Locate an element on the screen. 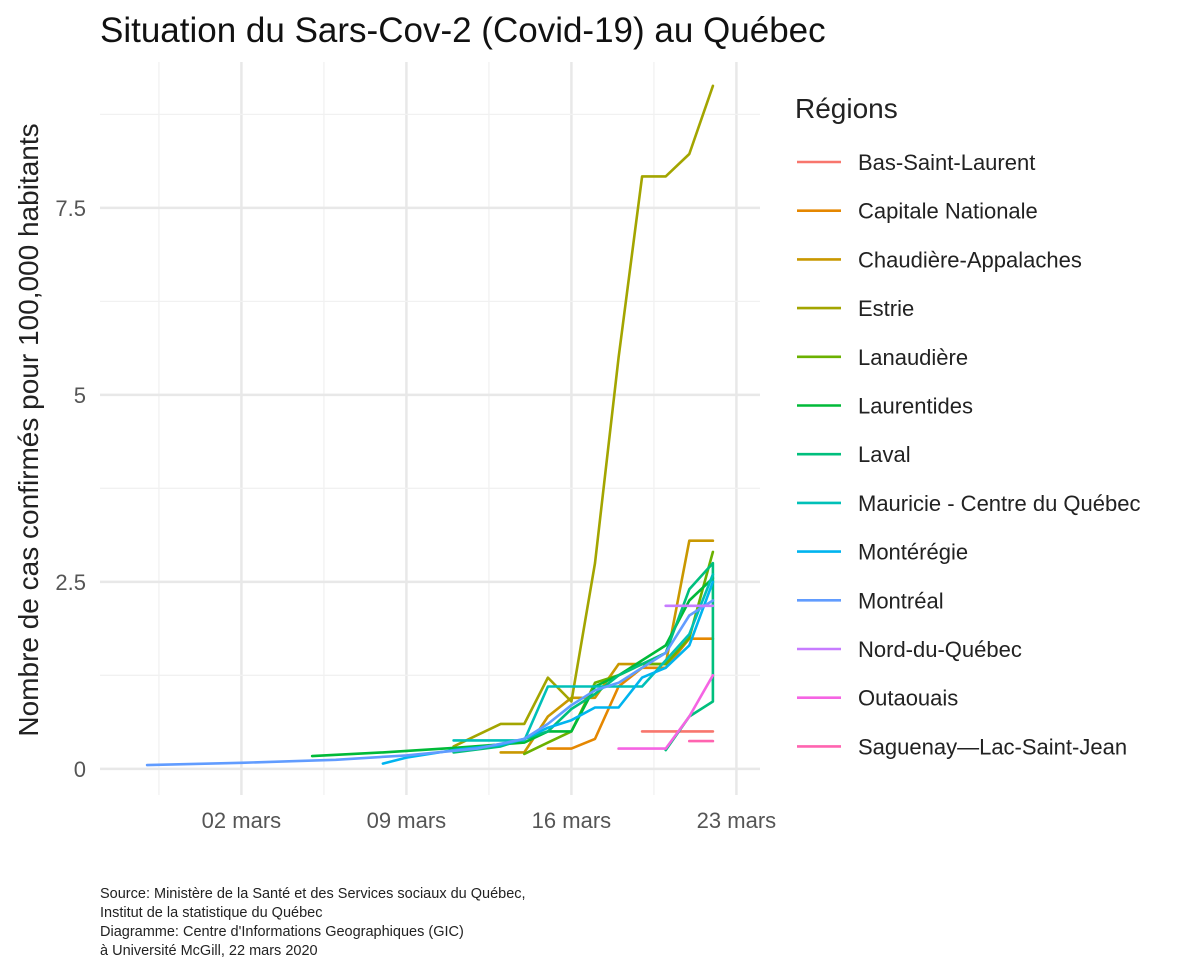  legend-item-estrie: Estrie is located at coordinates (855, 308).